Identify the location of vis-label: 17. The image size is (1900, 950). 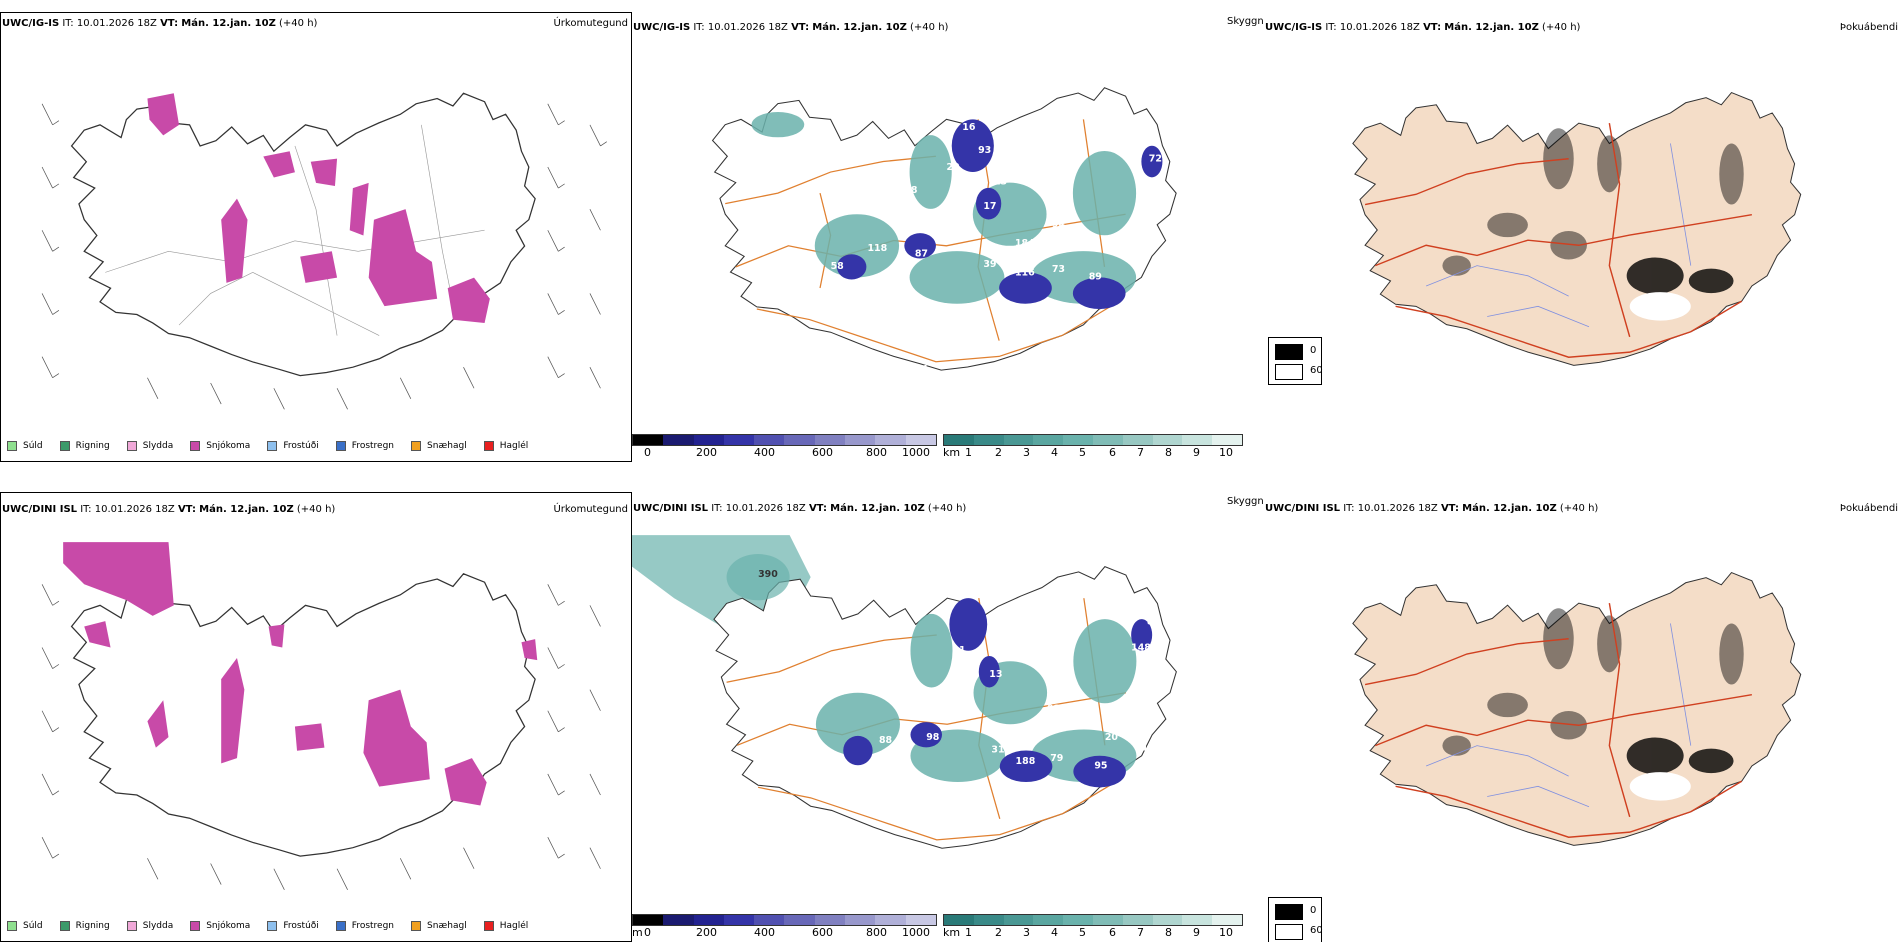
(989, 206).